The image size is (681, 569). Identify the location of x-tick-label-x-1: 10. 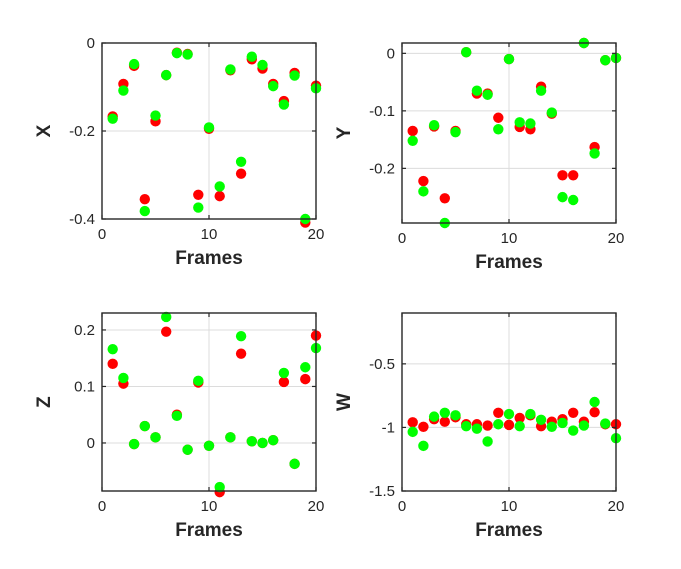
(209, 234).